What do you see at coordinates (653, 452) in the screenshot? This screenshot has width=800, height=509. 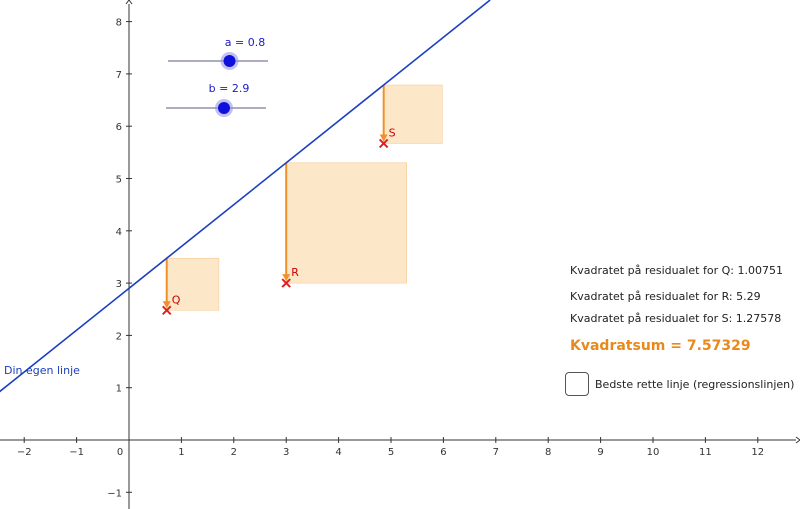 I see `x-tick-label: 10` at bounding box center [653, 452].